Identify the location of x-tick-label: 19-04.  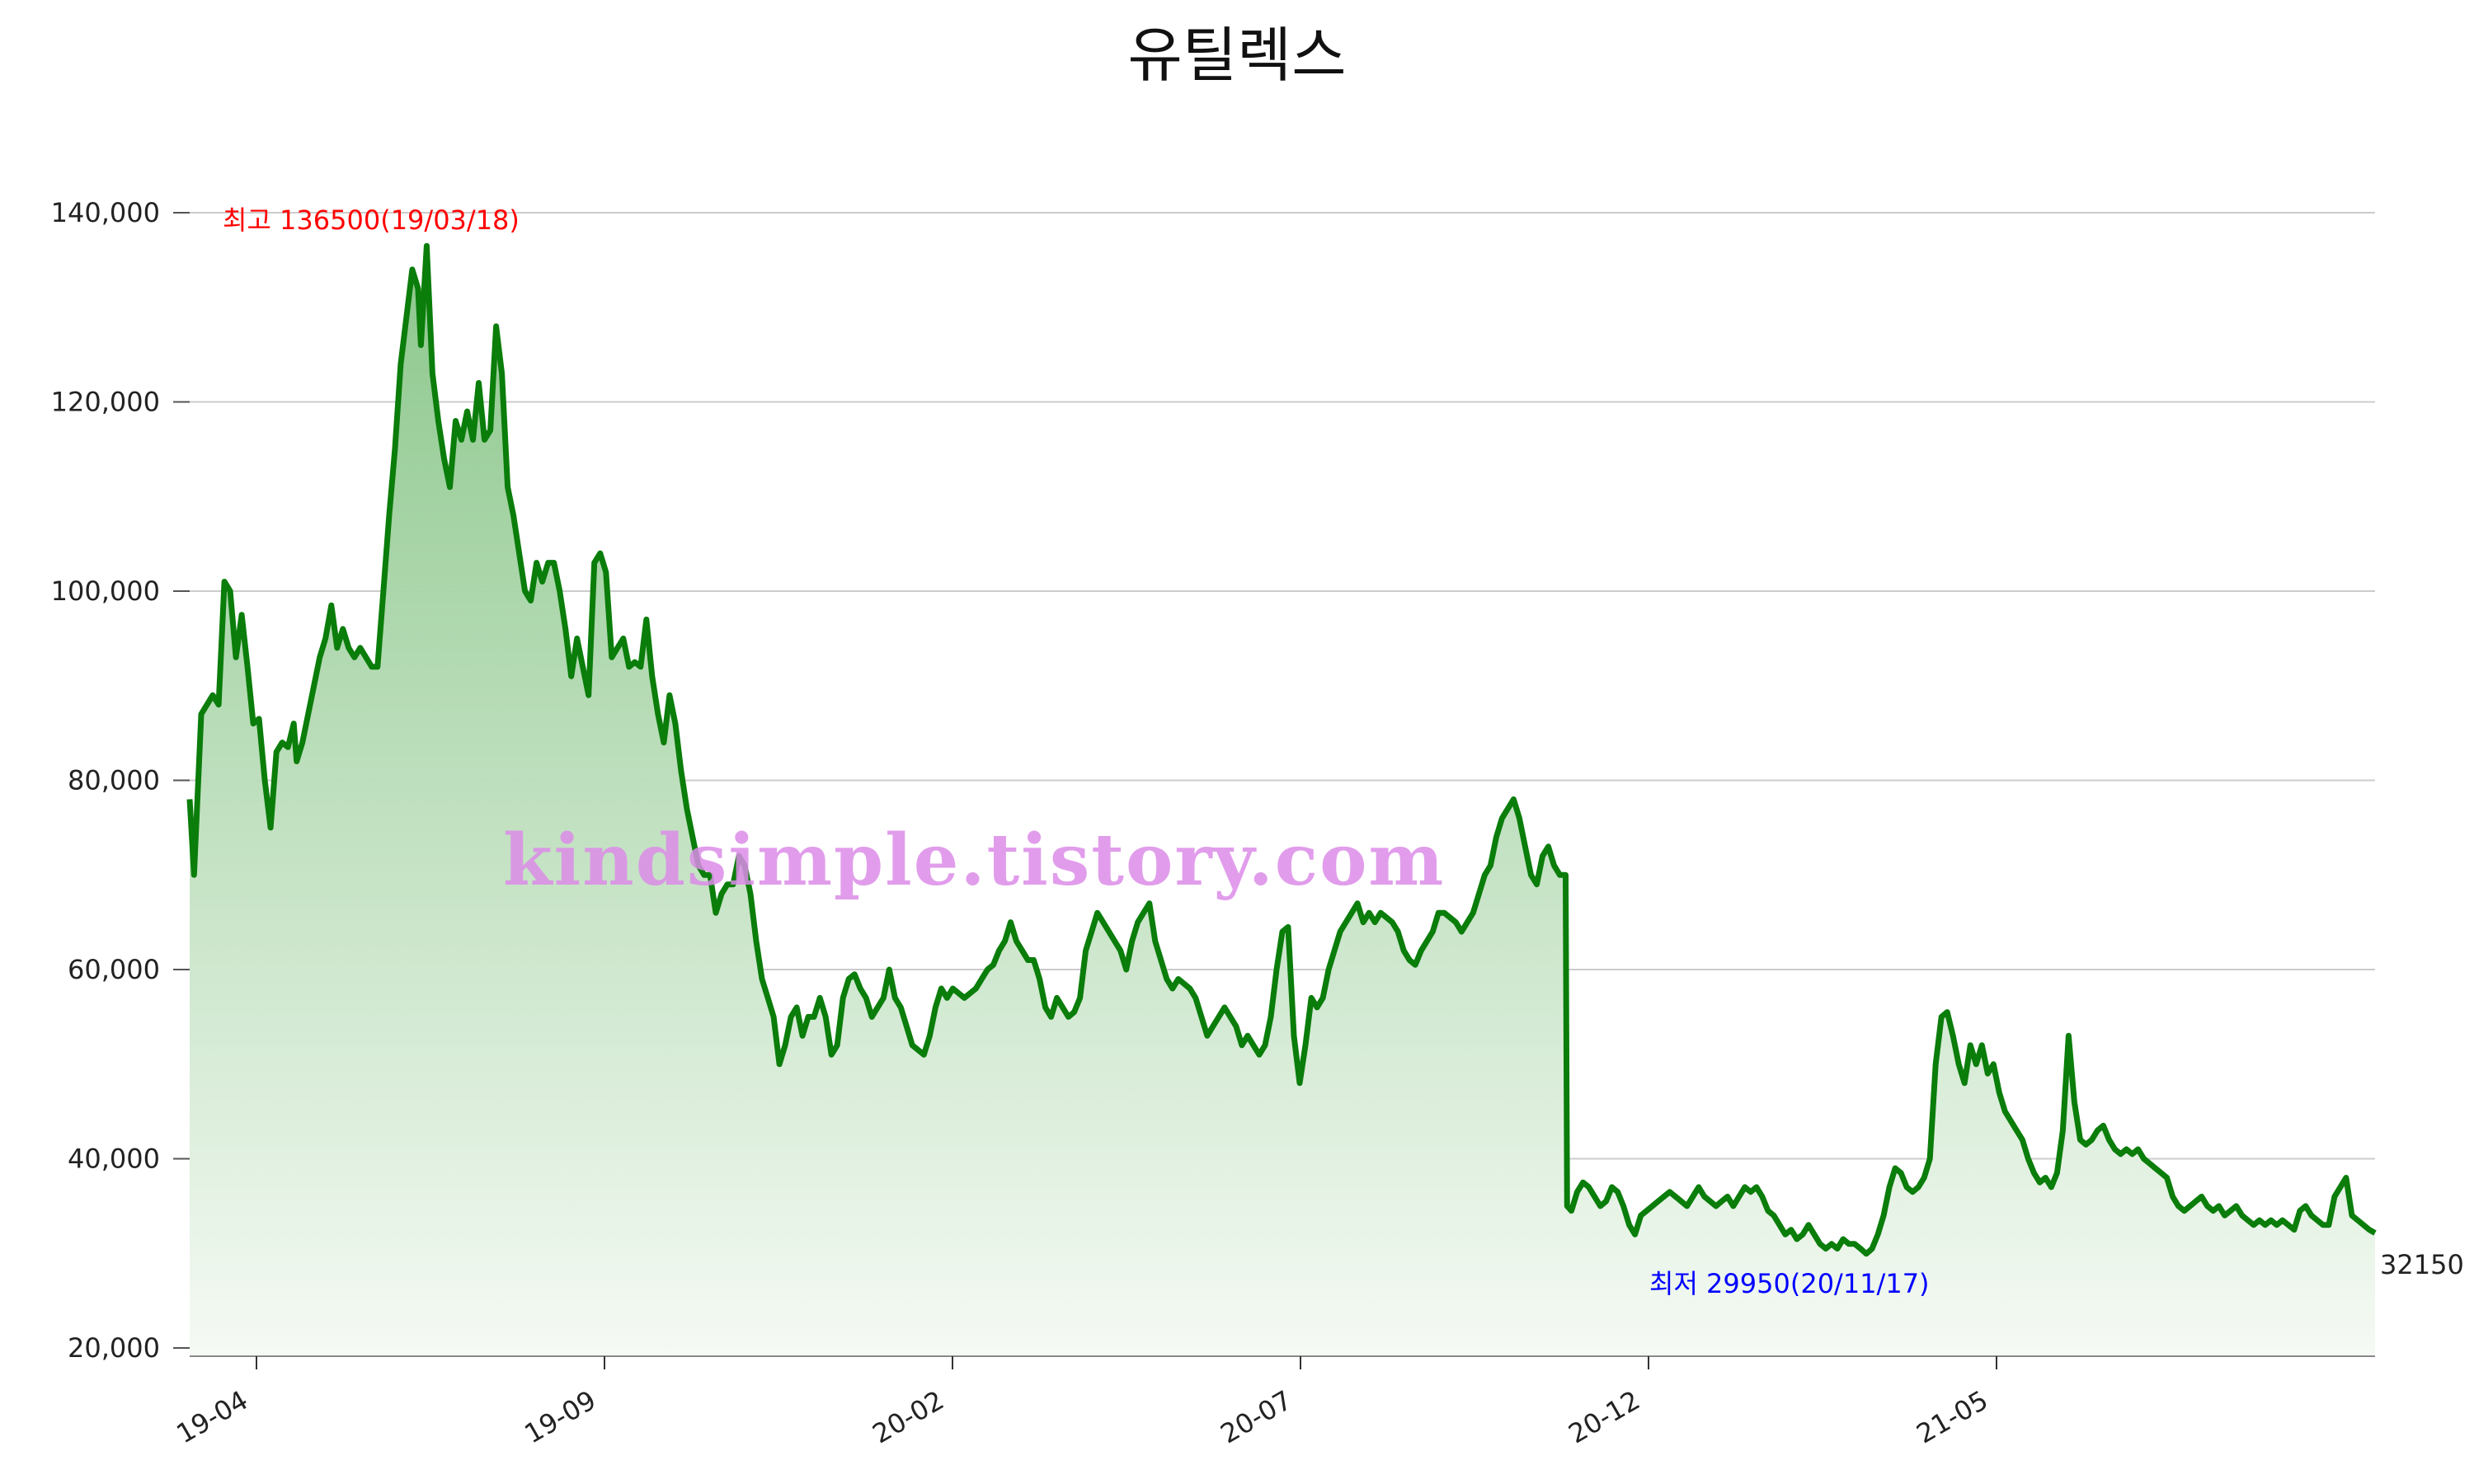
(212, 1416).